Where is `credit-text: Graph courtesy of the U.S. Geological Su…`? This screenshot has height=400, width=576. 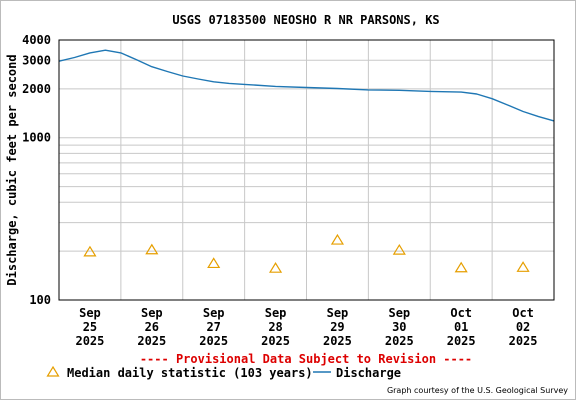 credit-text: Graph courtesy of the U.S. Geological Su… is located at coordinates (477, 390).